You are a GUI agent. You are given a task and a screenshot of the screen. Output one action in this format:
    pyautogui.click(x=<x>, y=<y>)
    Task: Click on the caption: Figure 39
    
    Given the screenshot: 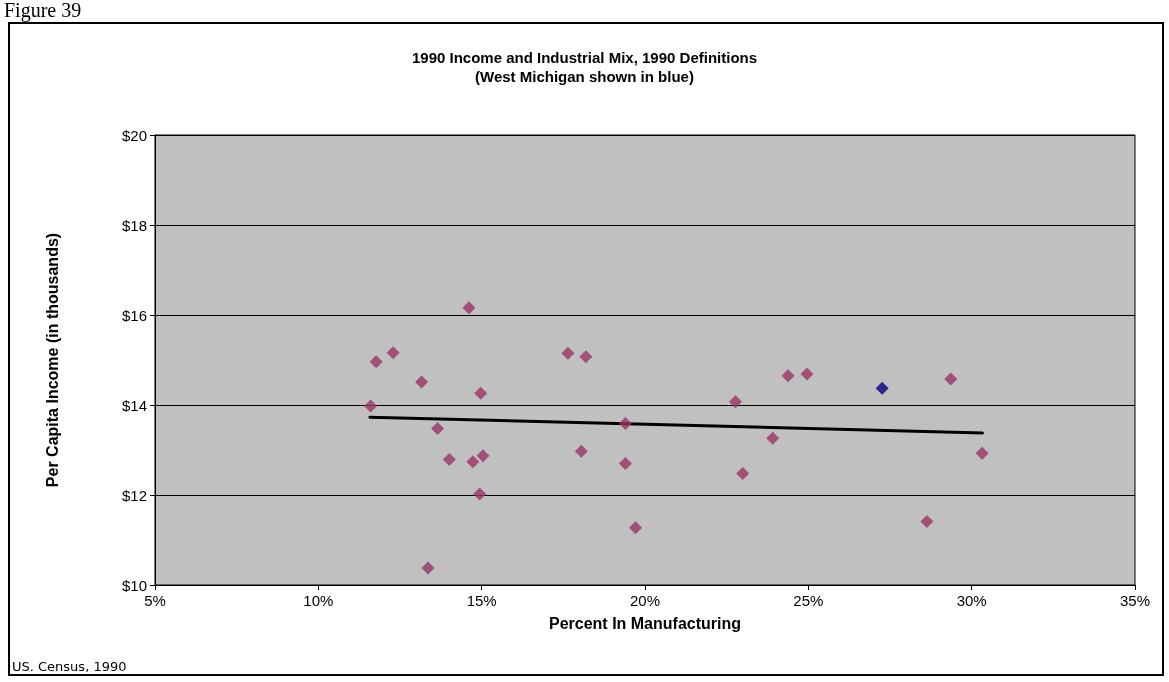 What is the action you would take?
    pyautogui.click(x=43, y=11)
    